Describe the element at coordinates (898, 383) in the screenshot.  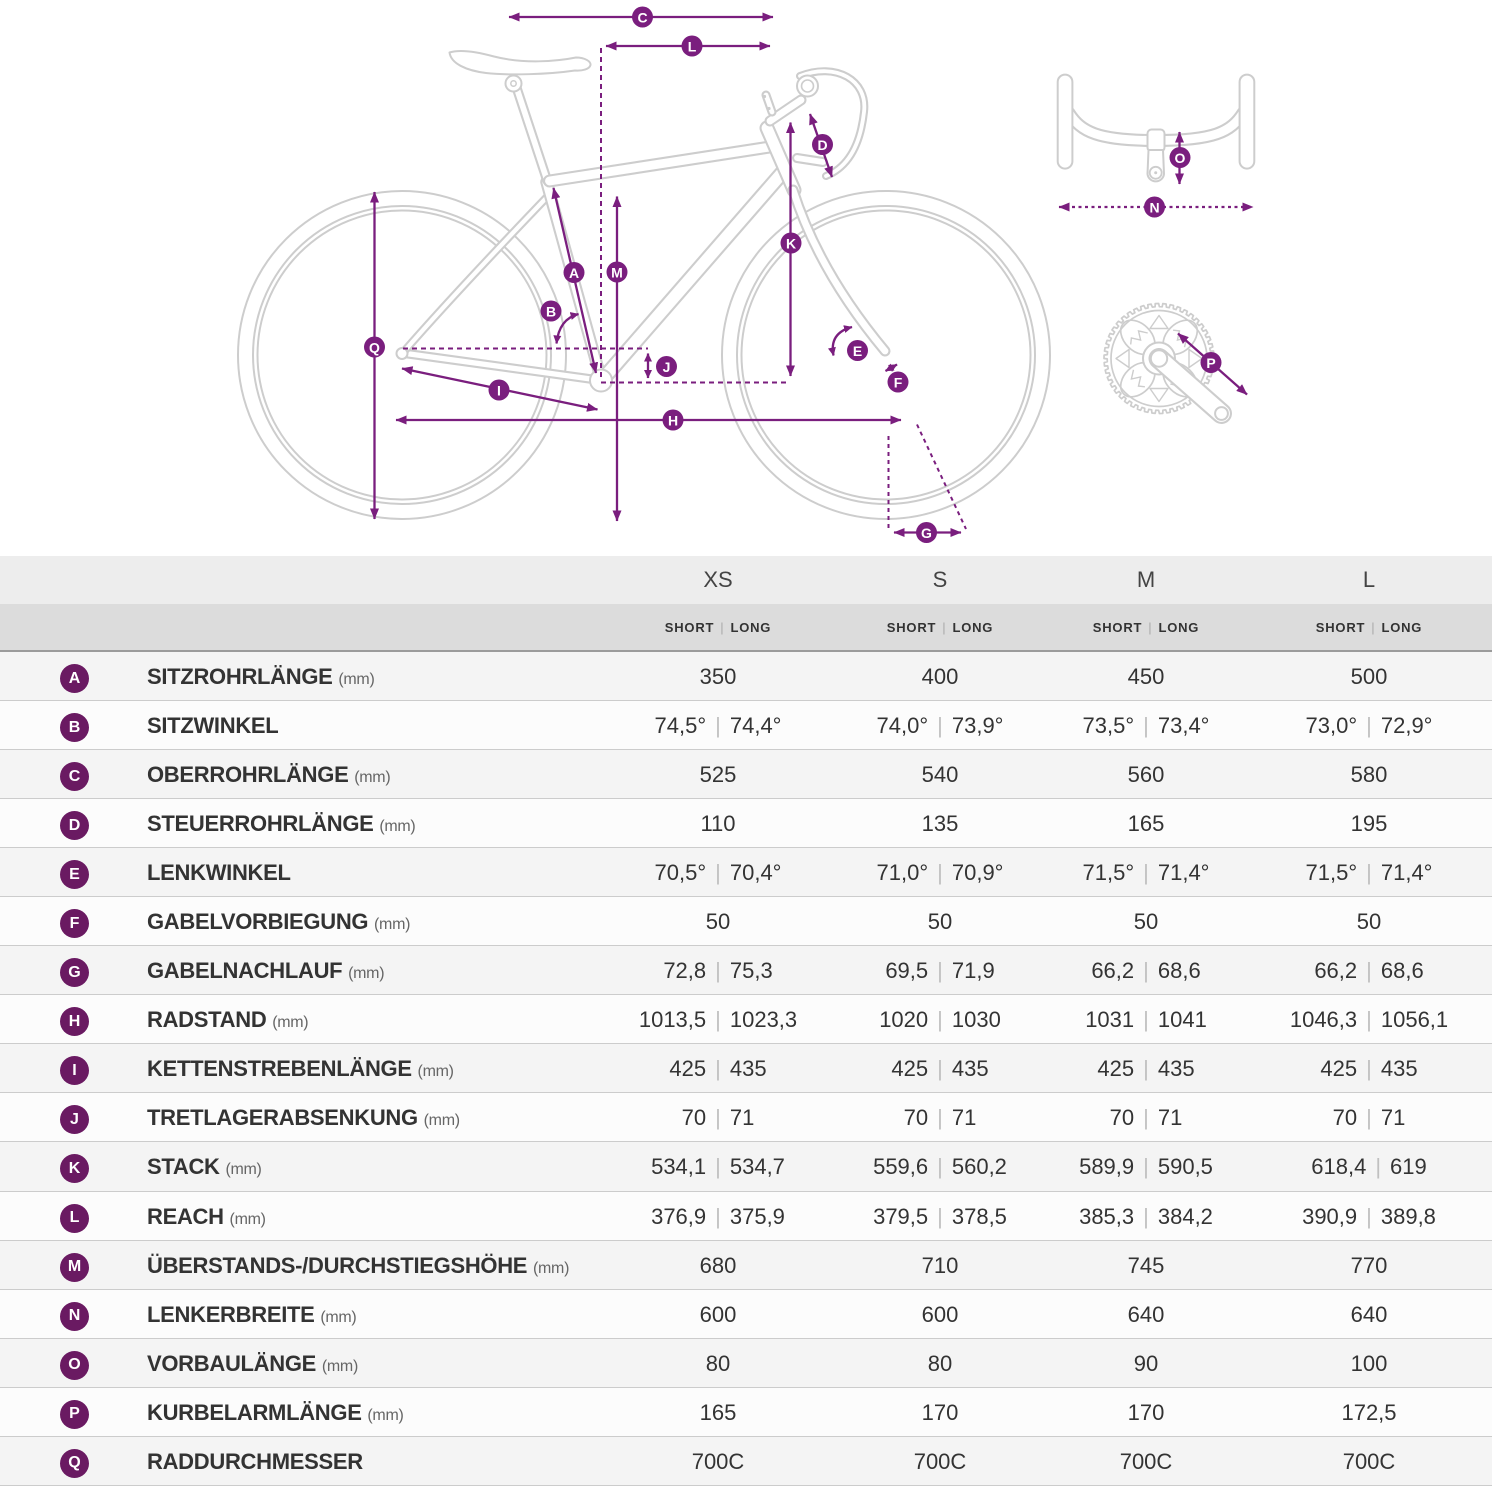
I see `svg-text: F` at that location.